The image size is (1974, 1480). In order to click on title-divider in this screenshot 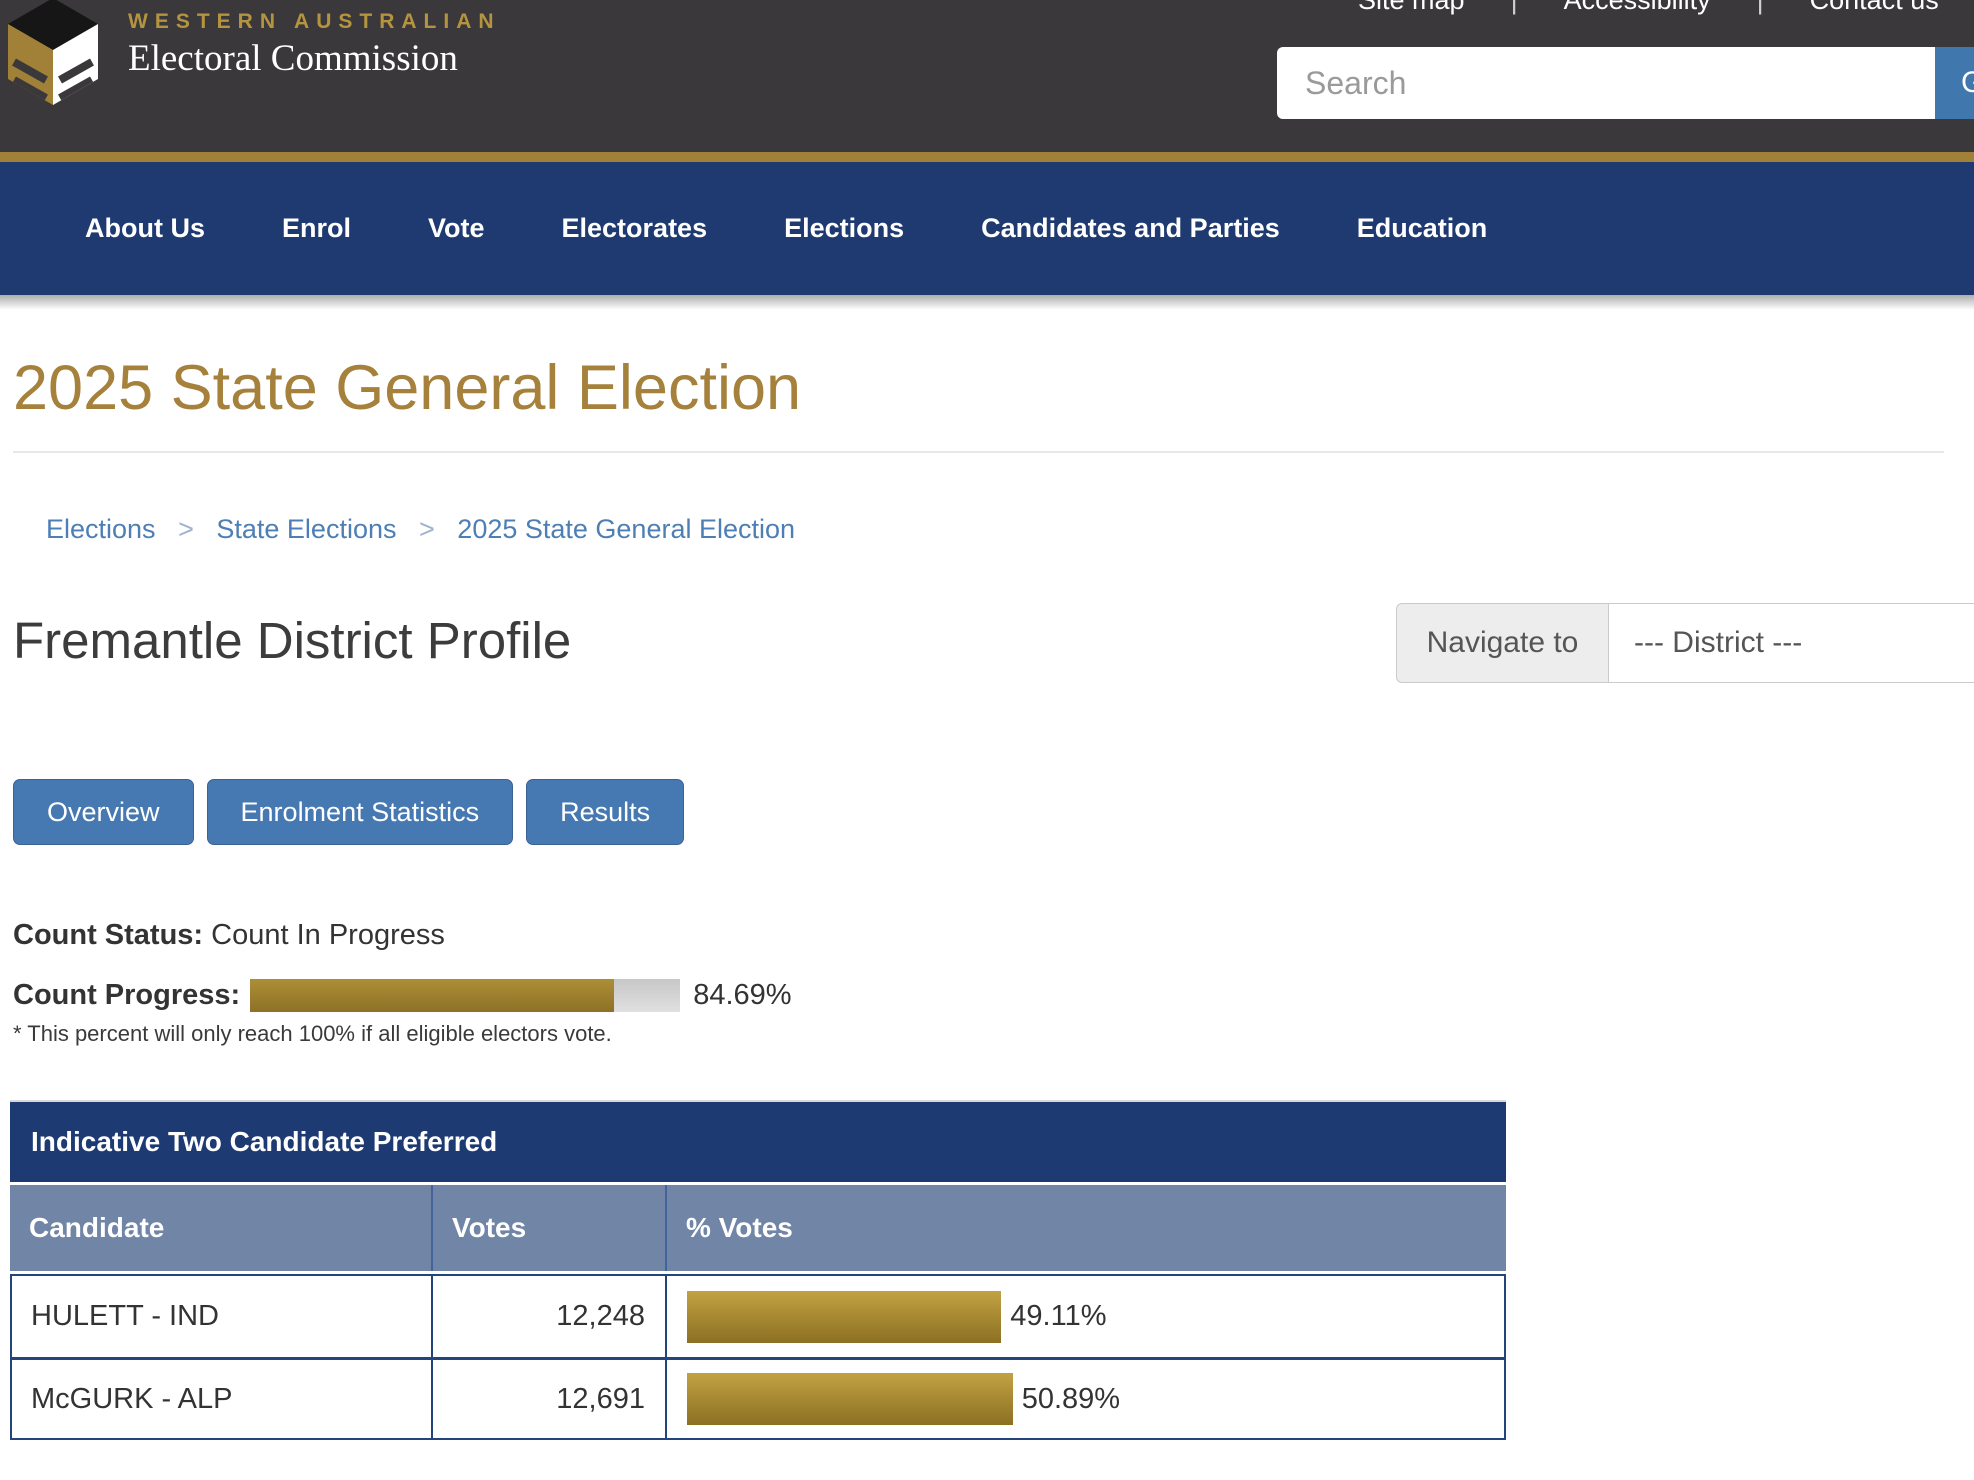, I will do `click(978, 452)`.